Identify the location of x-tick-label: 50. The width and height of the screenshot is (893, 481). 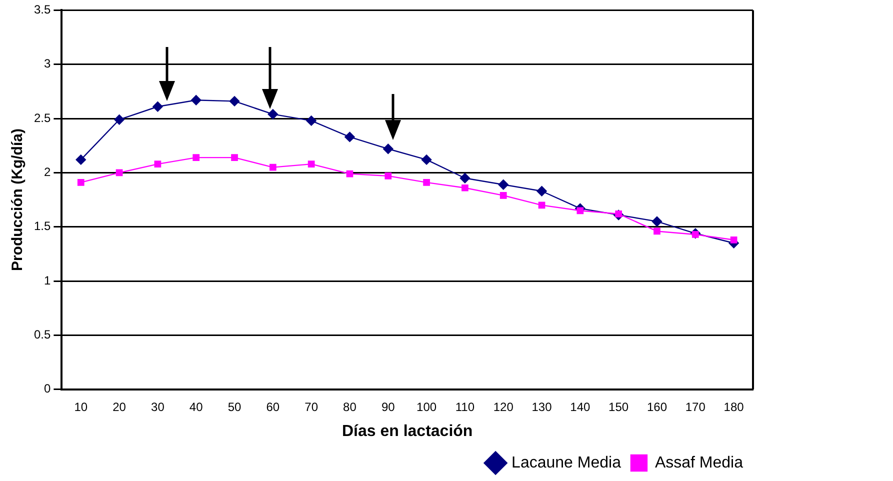
(235, 407).